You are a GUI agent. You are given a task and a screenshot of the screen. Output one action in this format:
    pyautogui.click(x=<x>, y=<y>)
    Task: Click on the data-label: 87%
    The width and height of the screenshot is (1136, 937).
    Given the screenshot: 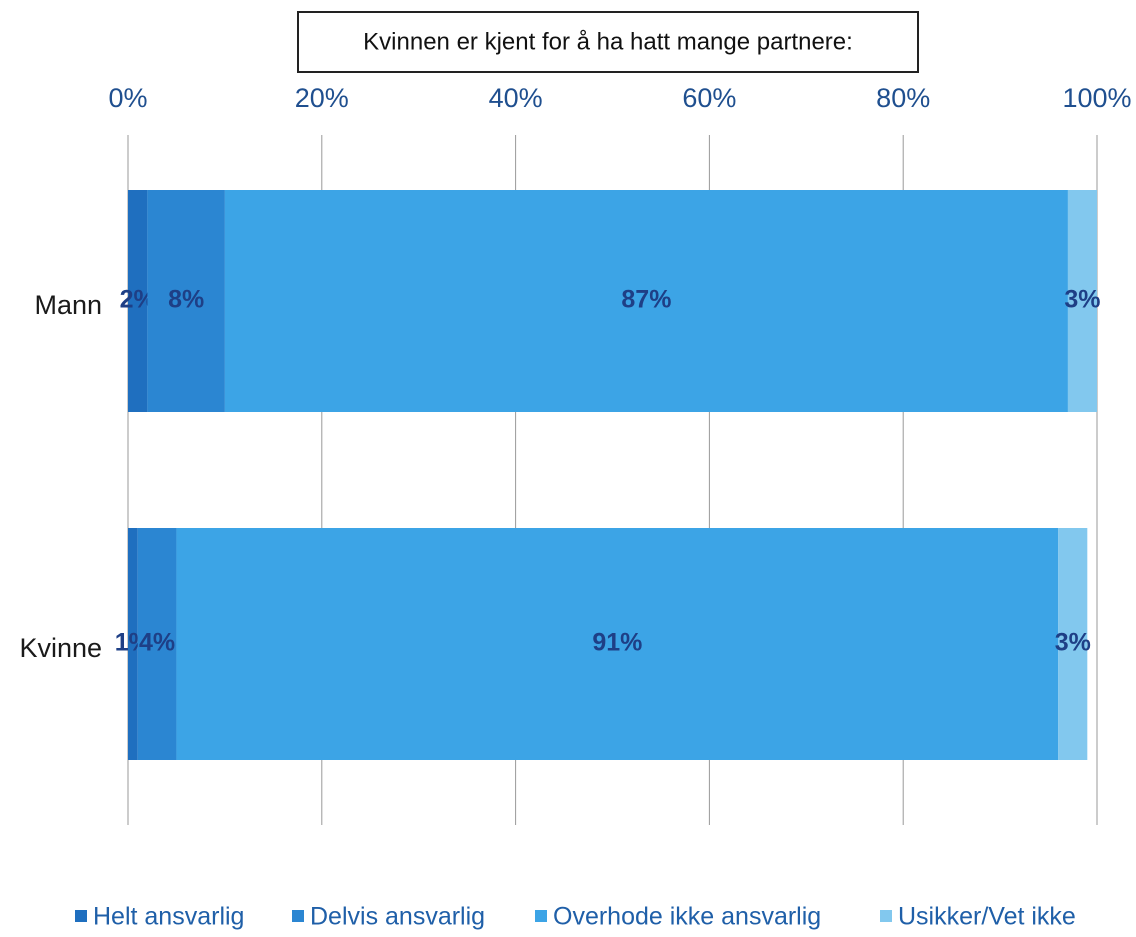 What is the action you would take?
    pyautogui.click(x=646, y=300)
    